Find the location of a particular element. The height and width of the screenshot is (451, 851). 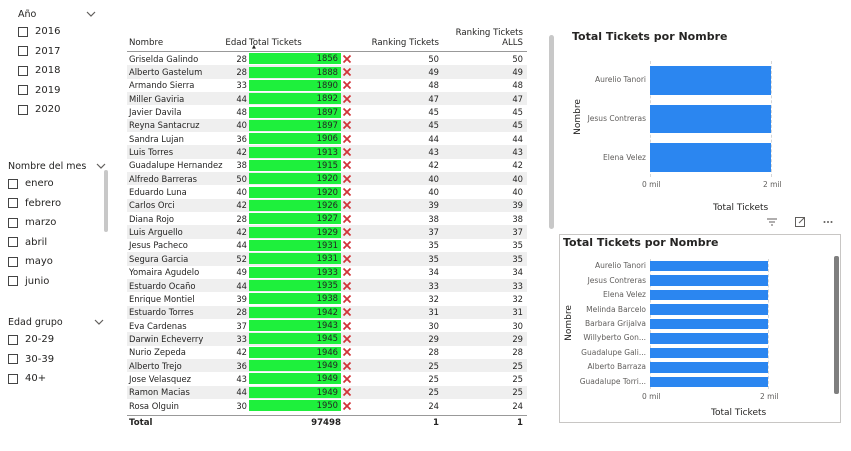

slicer-item-month: mayo is located at coordinates (63, 262).